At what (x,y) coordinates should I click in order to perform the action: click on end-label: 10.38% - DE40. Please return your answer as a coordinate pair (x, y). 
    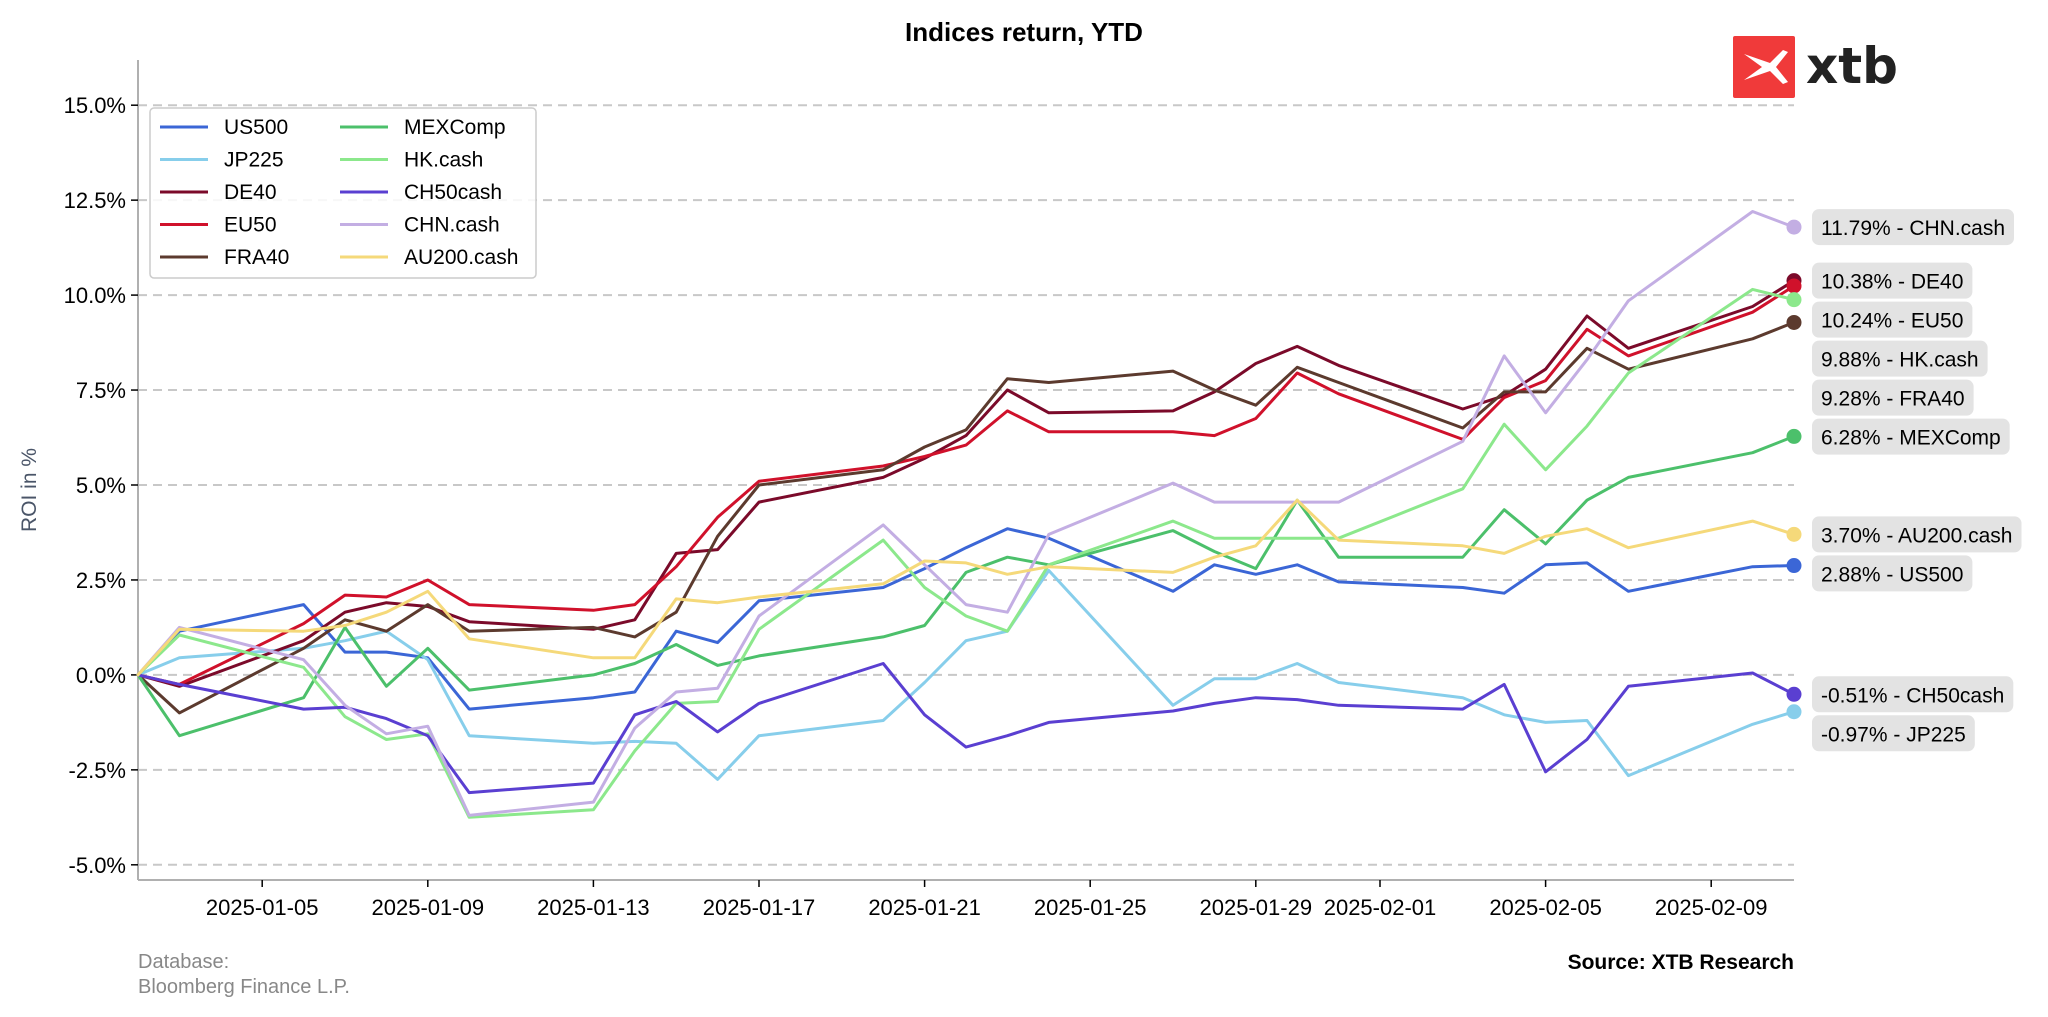
    Looking at the image, I should click on (1892, 280).